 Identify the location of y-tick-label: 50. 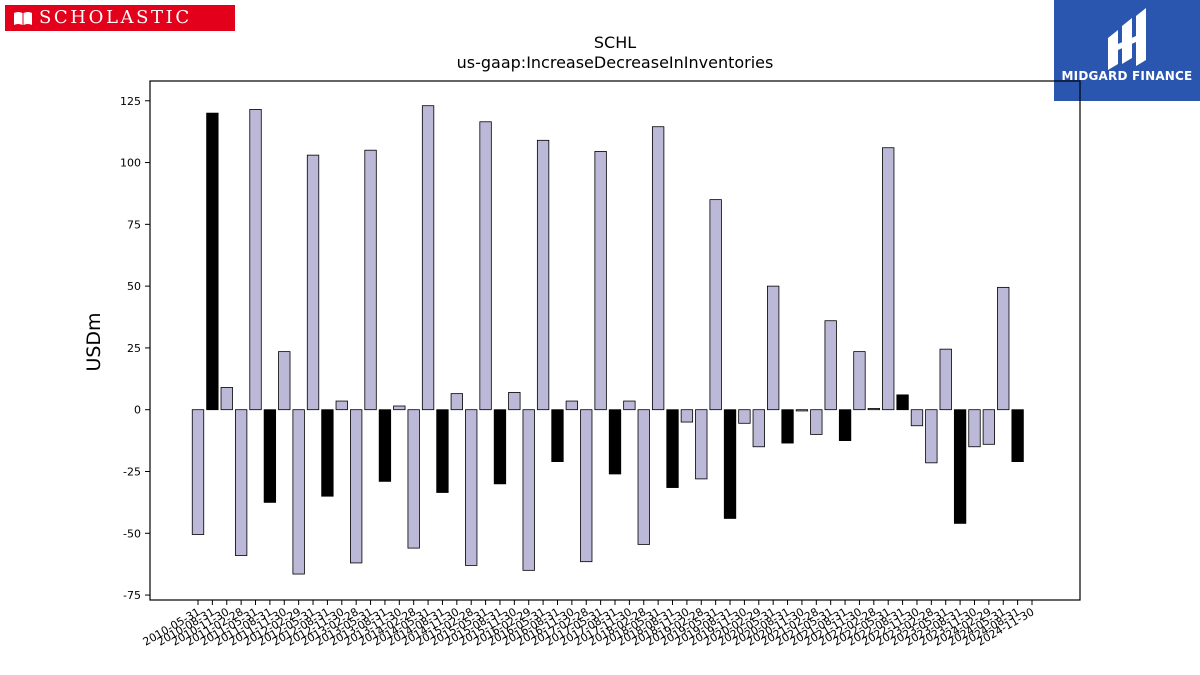
(134, 286).